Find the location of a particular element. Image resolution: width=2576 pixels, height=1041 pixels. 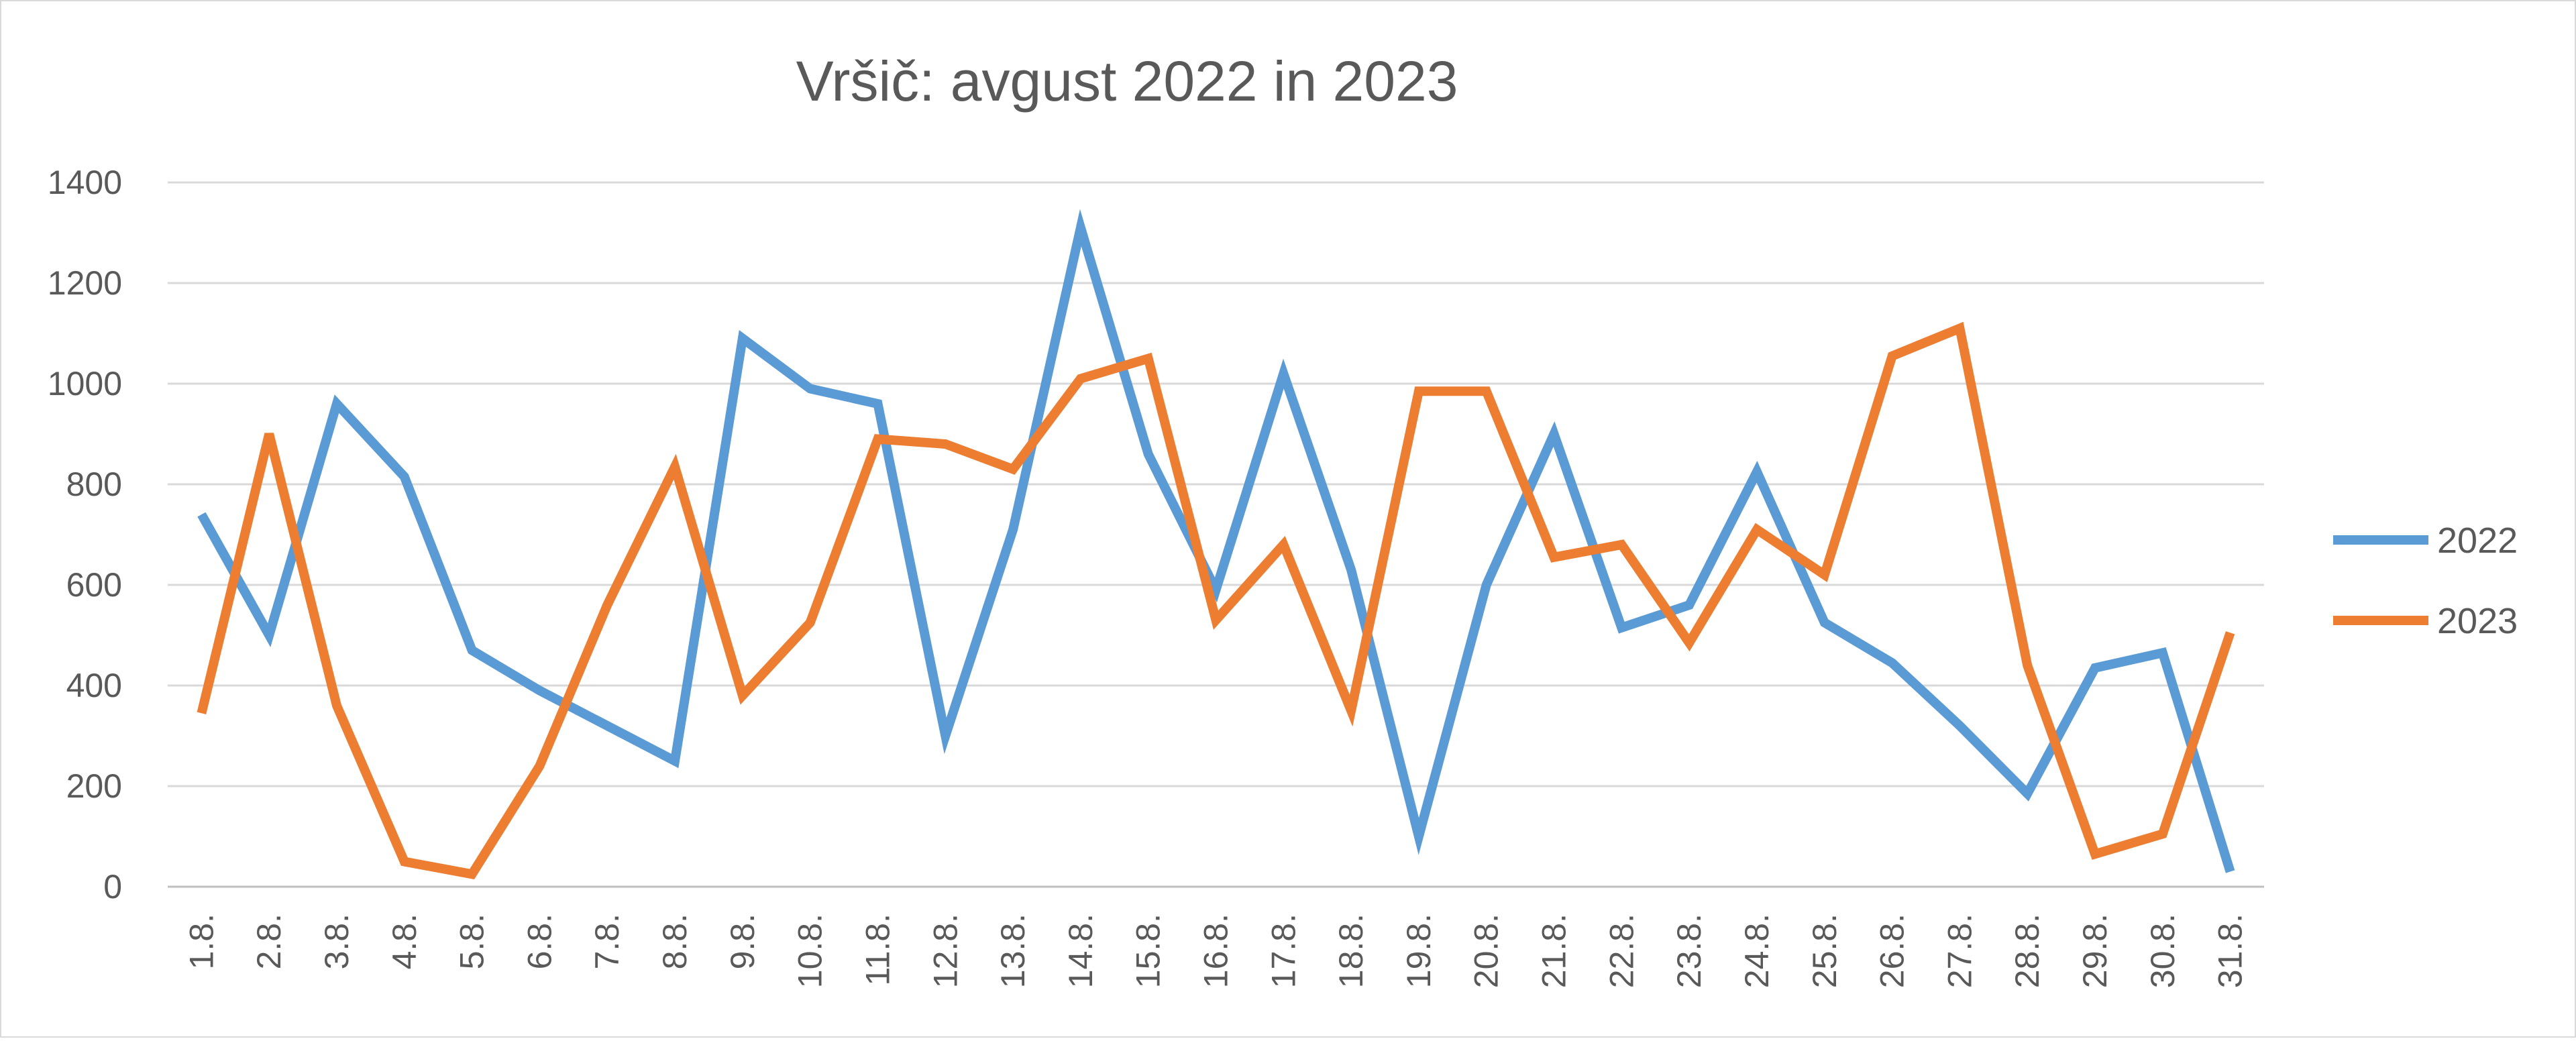

y-tick-label: 200 is located at coordinates (94, 786).